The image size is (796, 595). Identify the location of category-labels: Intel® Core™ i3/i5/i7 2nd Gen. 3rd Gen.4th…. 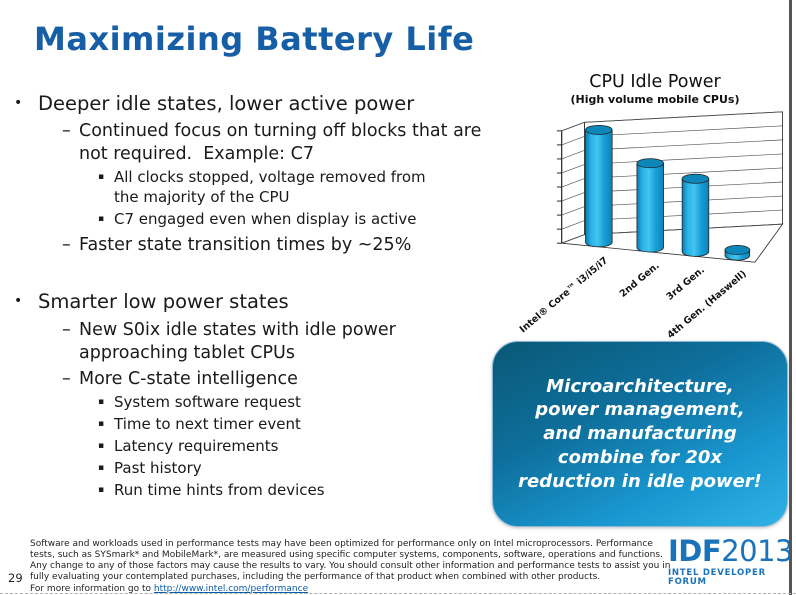
(633, 298).